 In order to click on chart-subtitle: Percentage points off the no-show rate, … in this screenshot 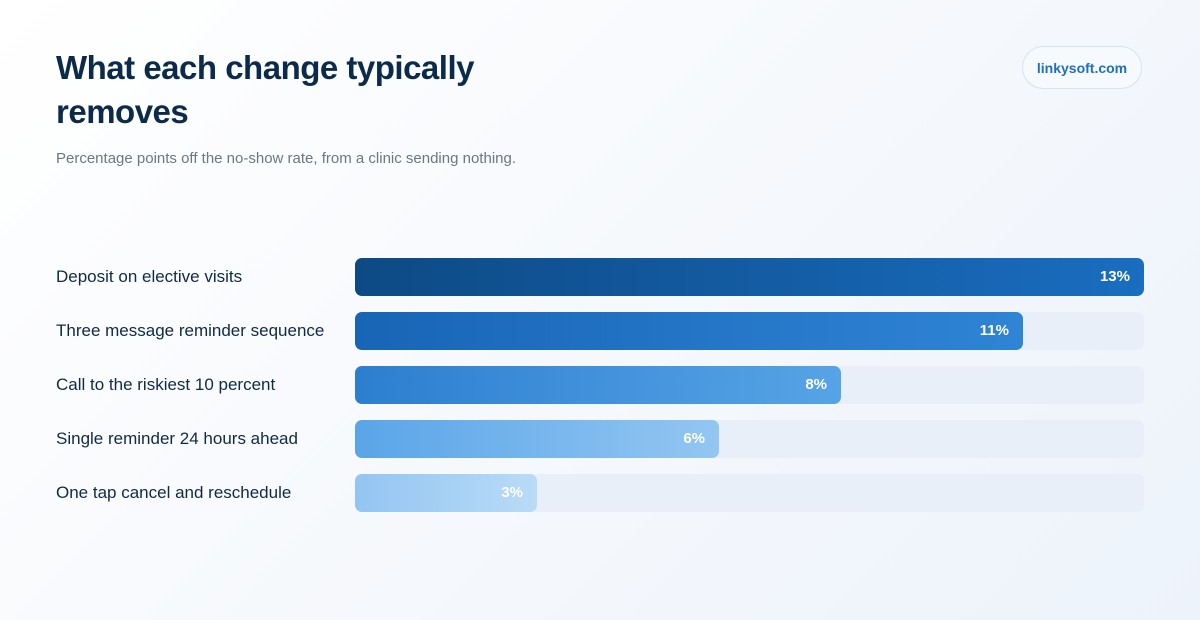, I will do `click(286, 158)`.